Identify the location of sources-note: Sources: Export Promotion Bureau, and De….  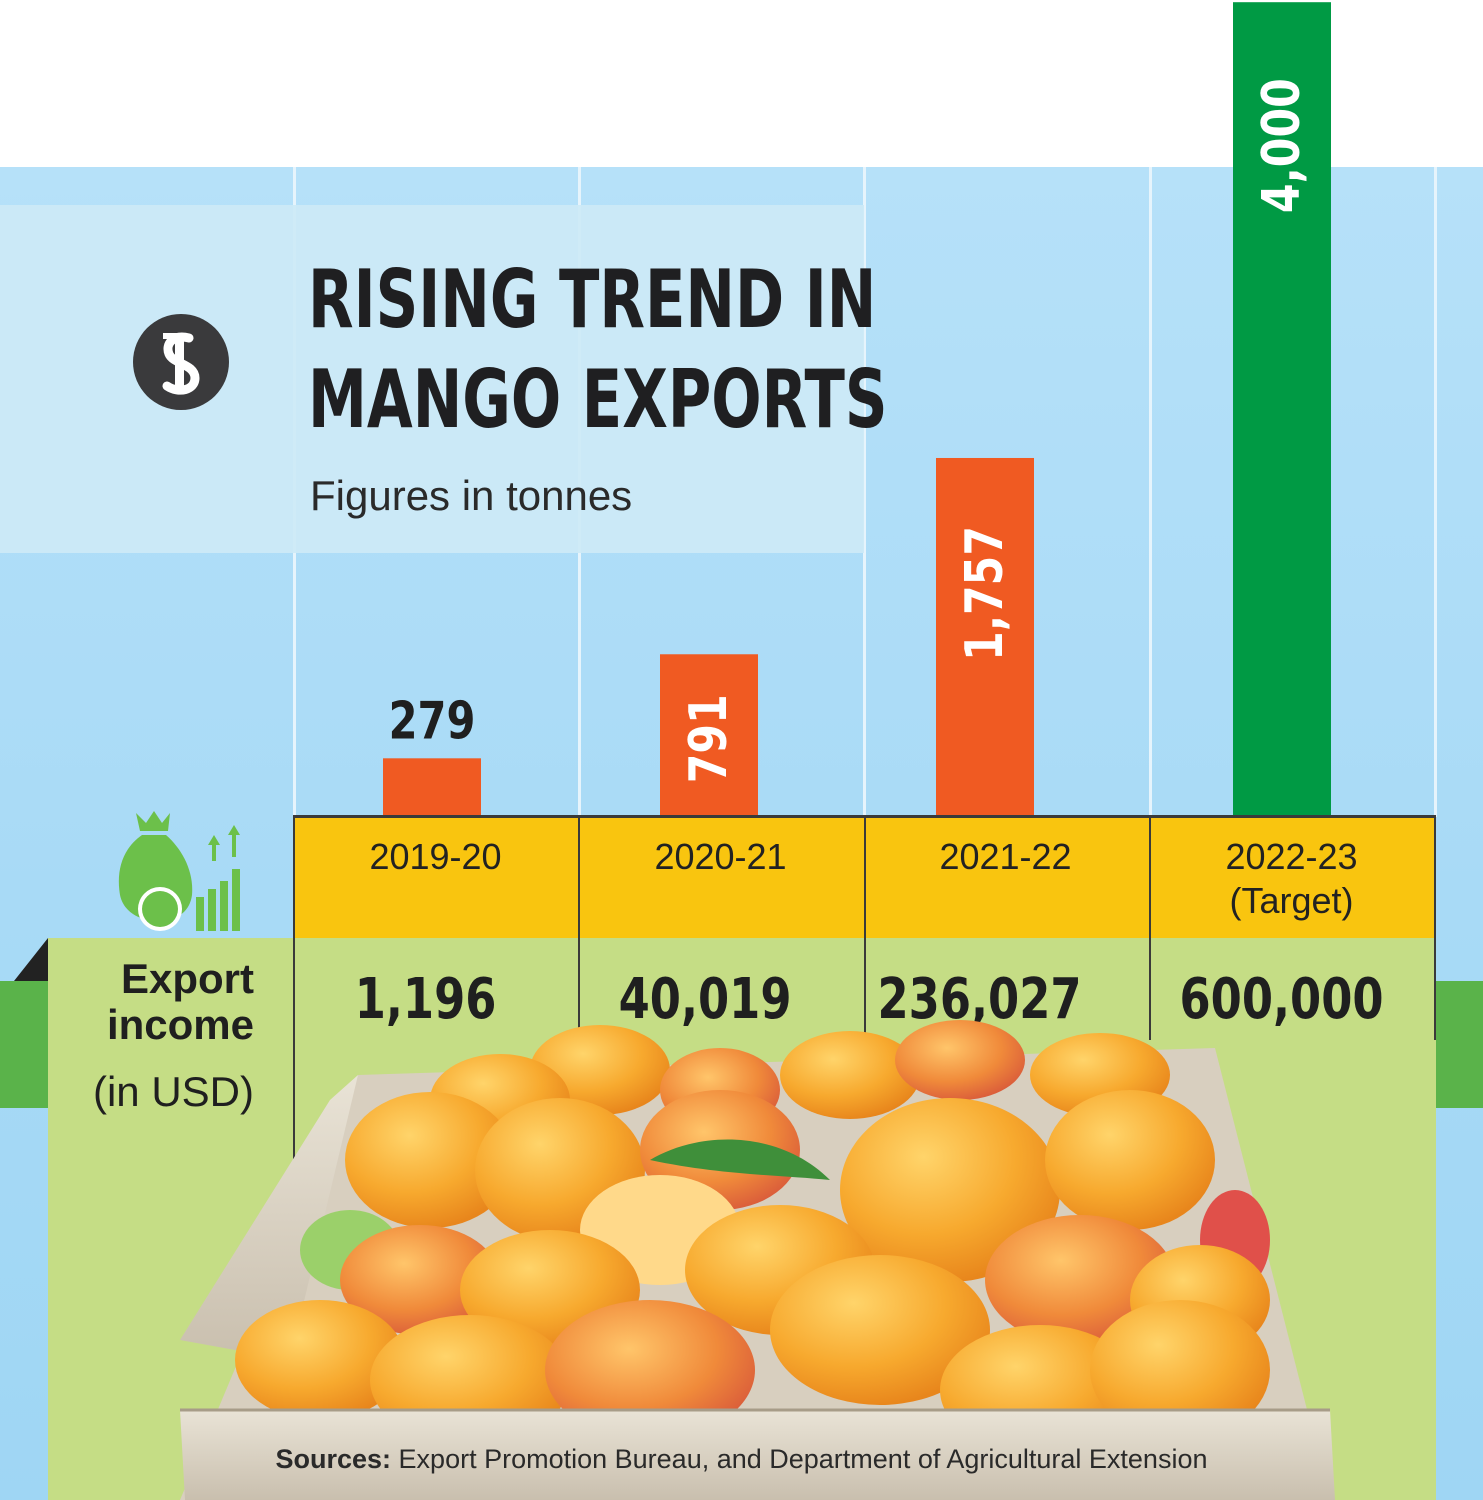
(741, 1459).